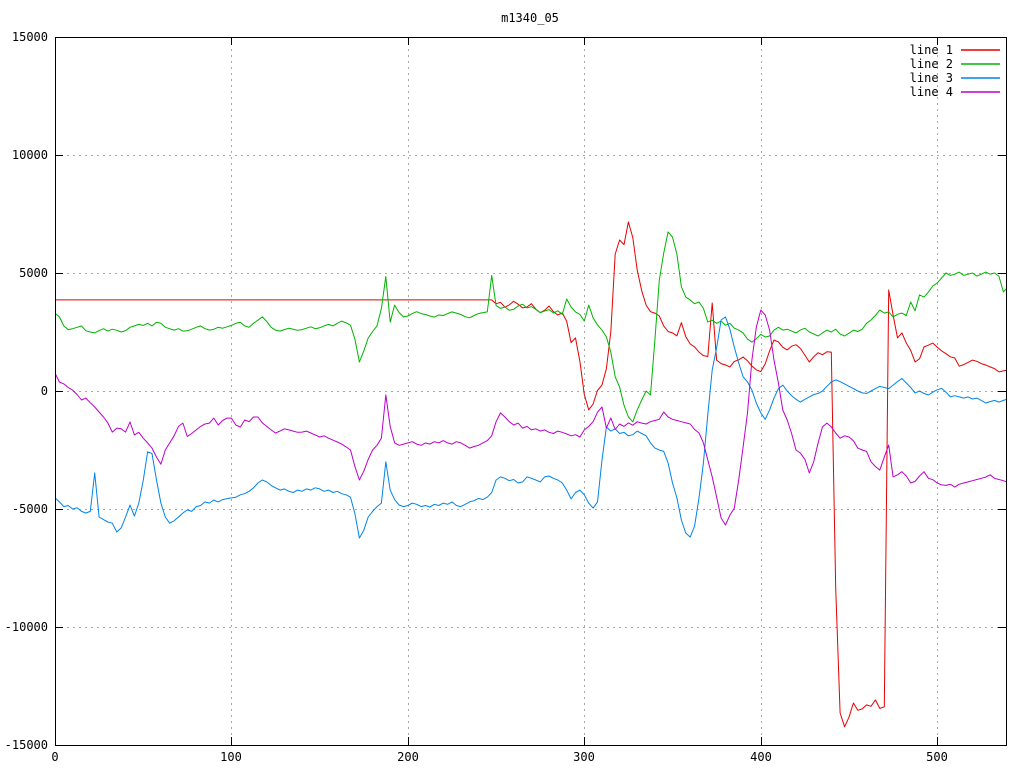 This screenshot has width=1024, height=768. Describe the element at coordinates (26, 627) in the screenshot. I see `y-tick-label: -10000` at that location.